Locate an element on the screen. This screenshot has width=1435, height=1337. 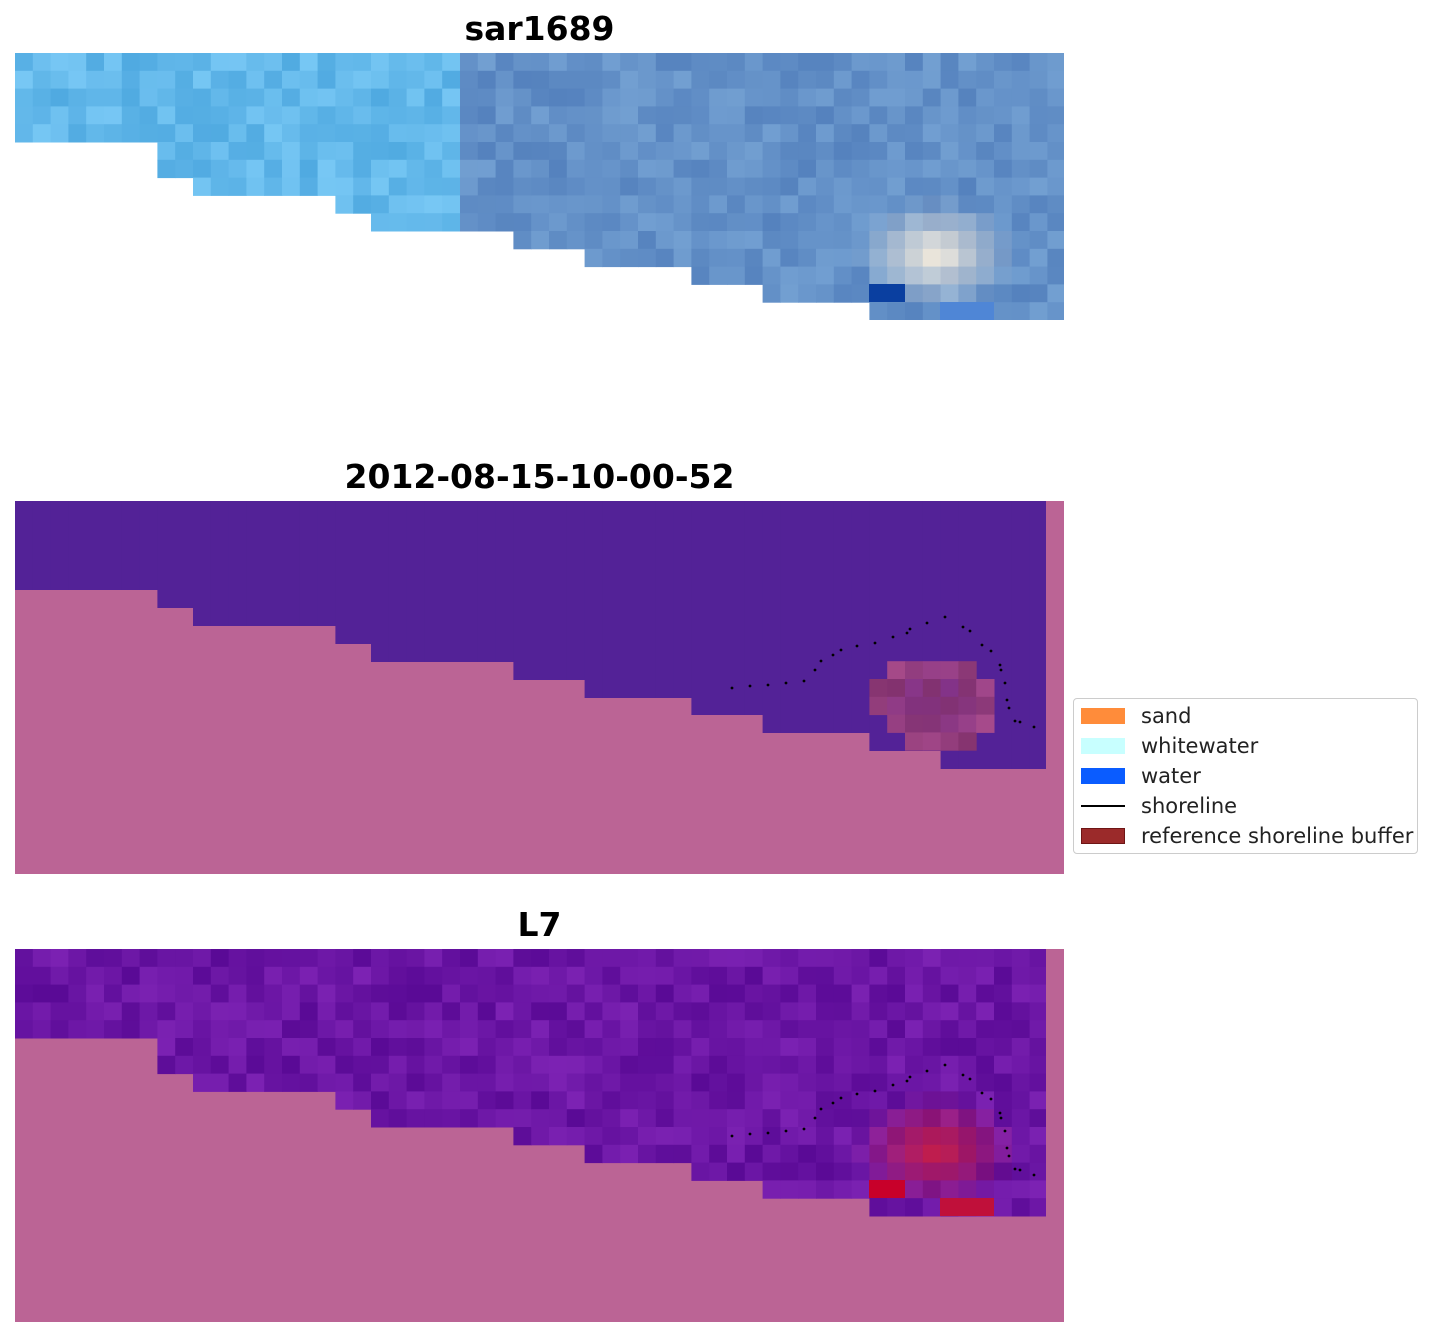
buffer-pixel is located at coordinates (878, 706).